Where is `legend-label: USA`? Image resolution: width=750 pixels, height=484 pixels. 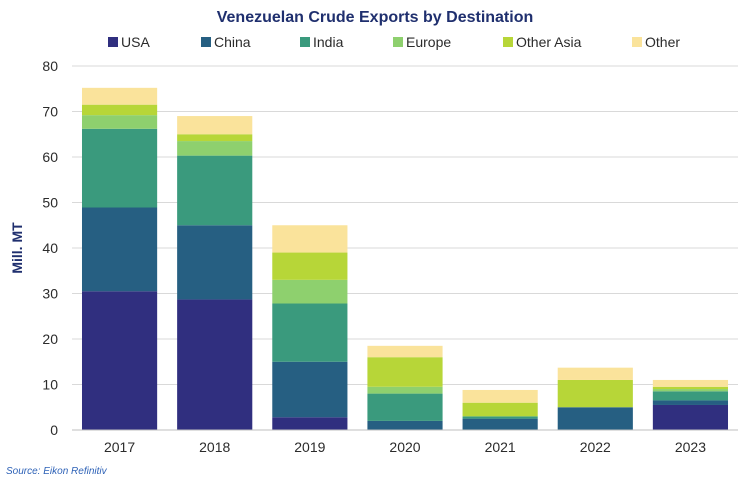
legend-label: USA is located at coordinates (135, 42).